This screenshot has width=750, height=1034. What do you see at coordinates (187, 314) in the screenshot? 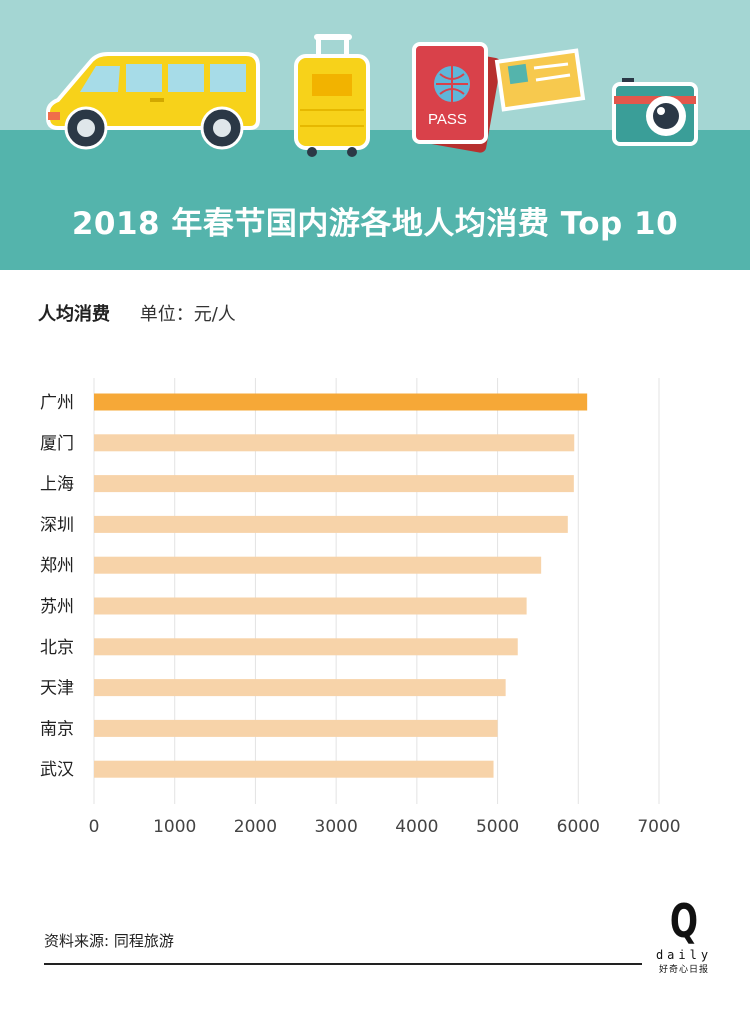
I see `unit-label: 单位：元/人` at bounding box center [187, 314].